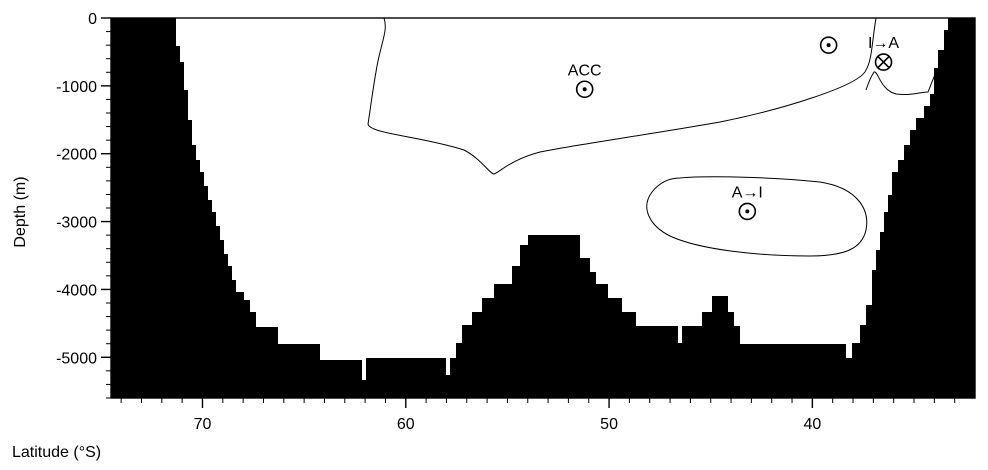 This screenshot has height=470, width=988. Describe the element at coordinates (76, 358) in the screenshot. I see `y-tick-label: -5000` at that location.